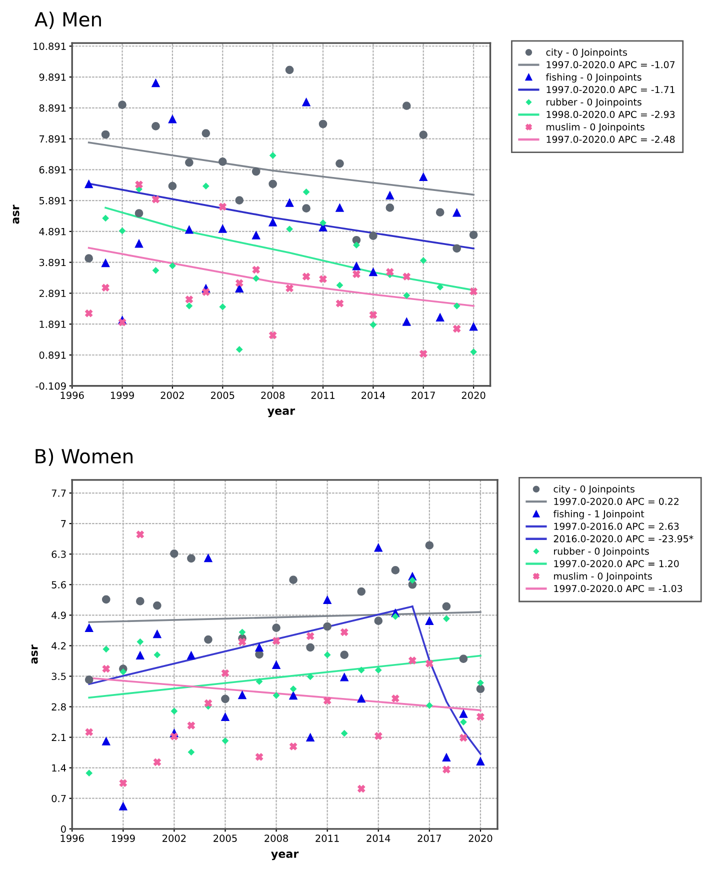 This screenshot has height=879, width=721. I want to click on y-tick-label: 7.891, so click(53, 139).